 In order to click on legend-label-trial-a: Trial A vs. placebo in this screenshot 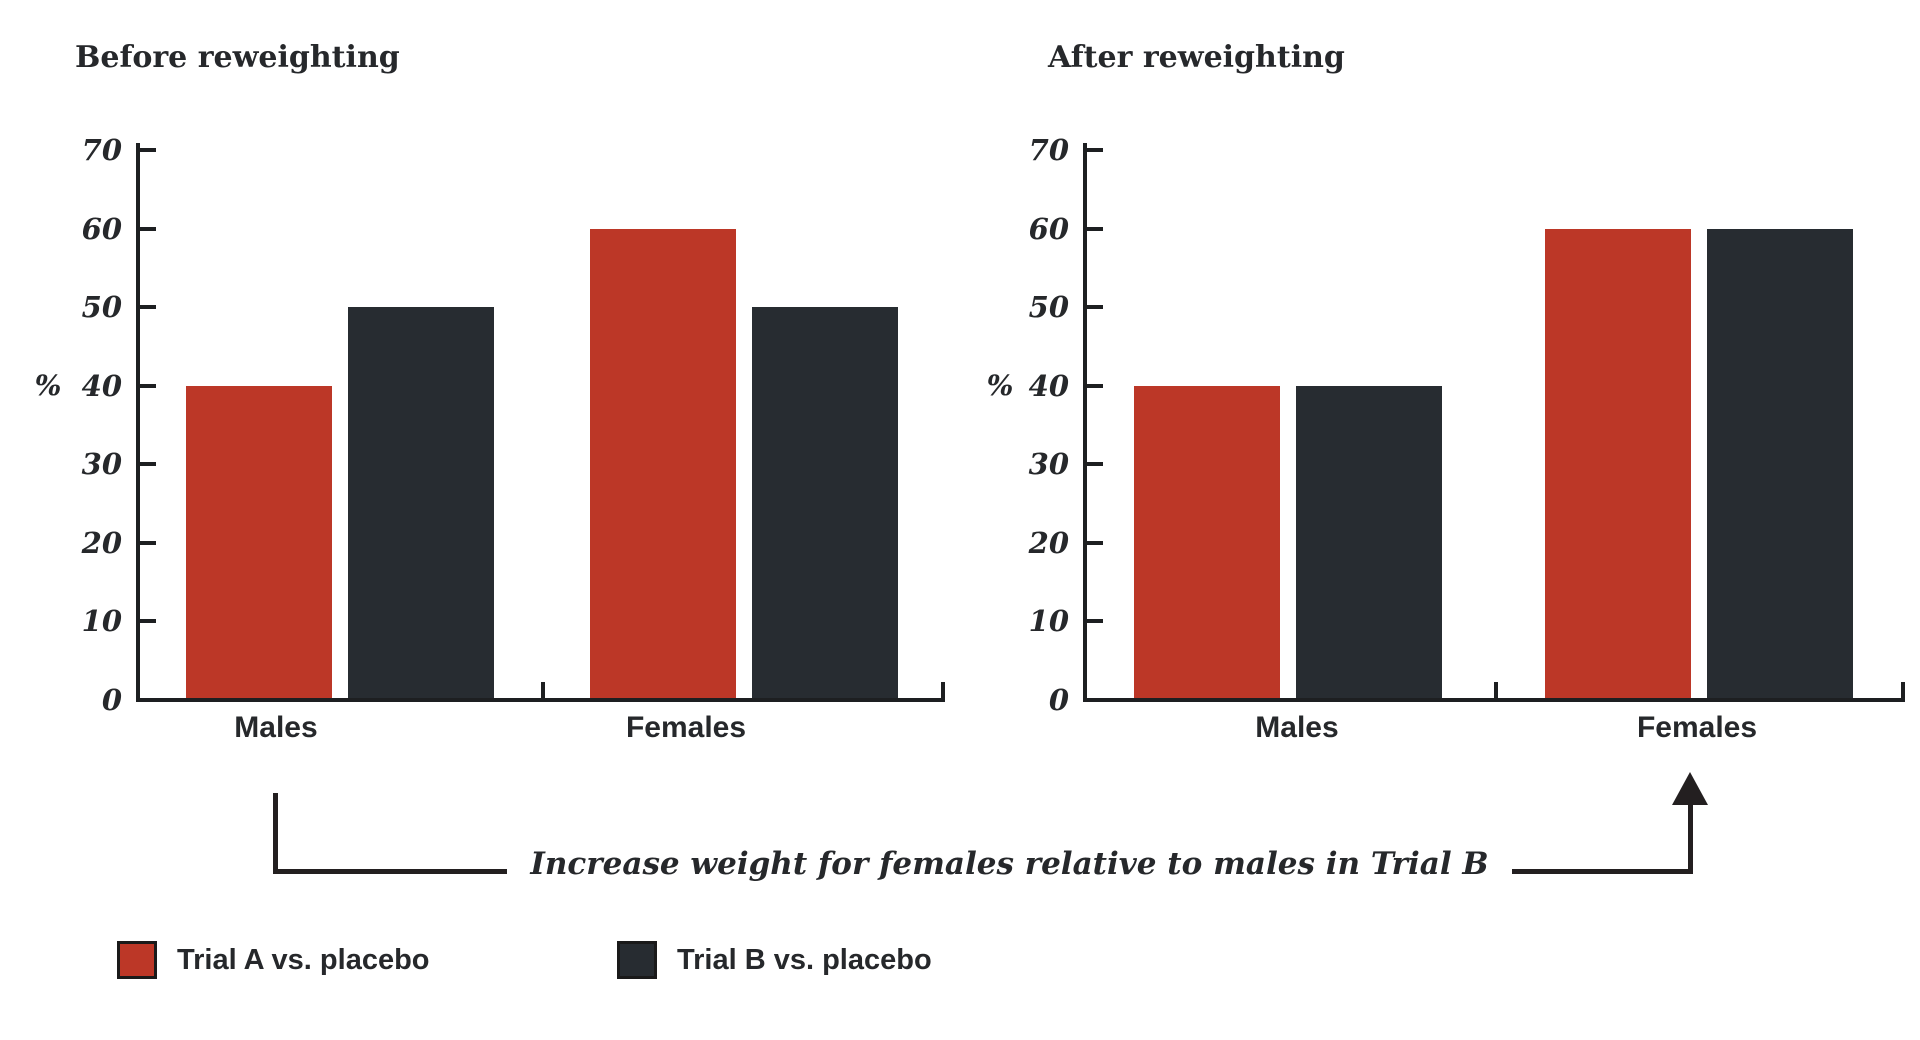, I will do `click(303, 960)`.